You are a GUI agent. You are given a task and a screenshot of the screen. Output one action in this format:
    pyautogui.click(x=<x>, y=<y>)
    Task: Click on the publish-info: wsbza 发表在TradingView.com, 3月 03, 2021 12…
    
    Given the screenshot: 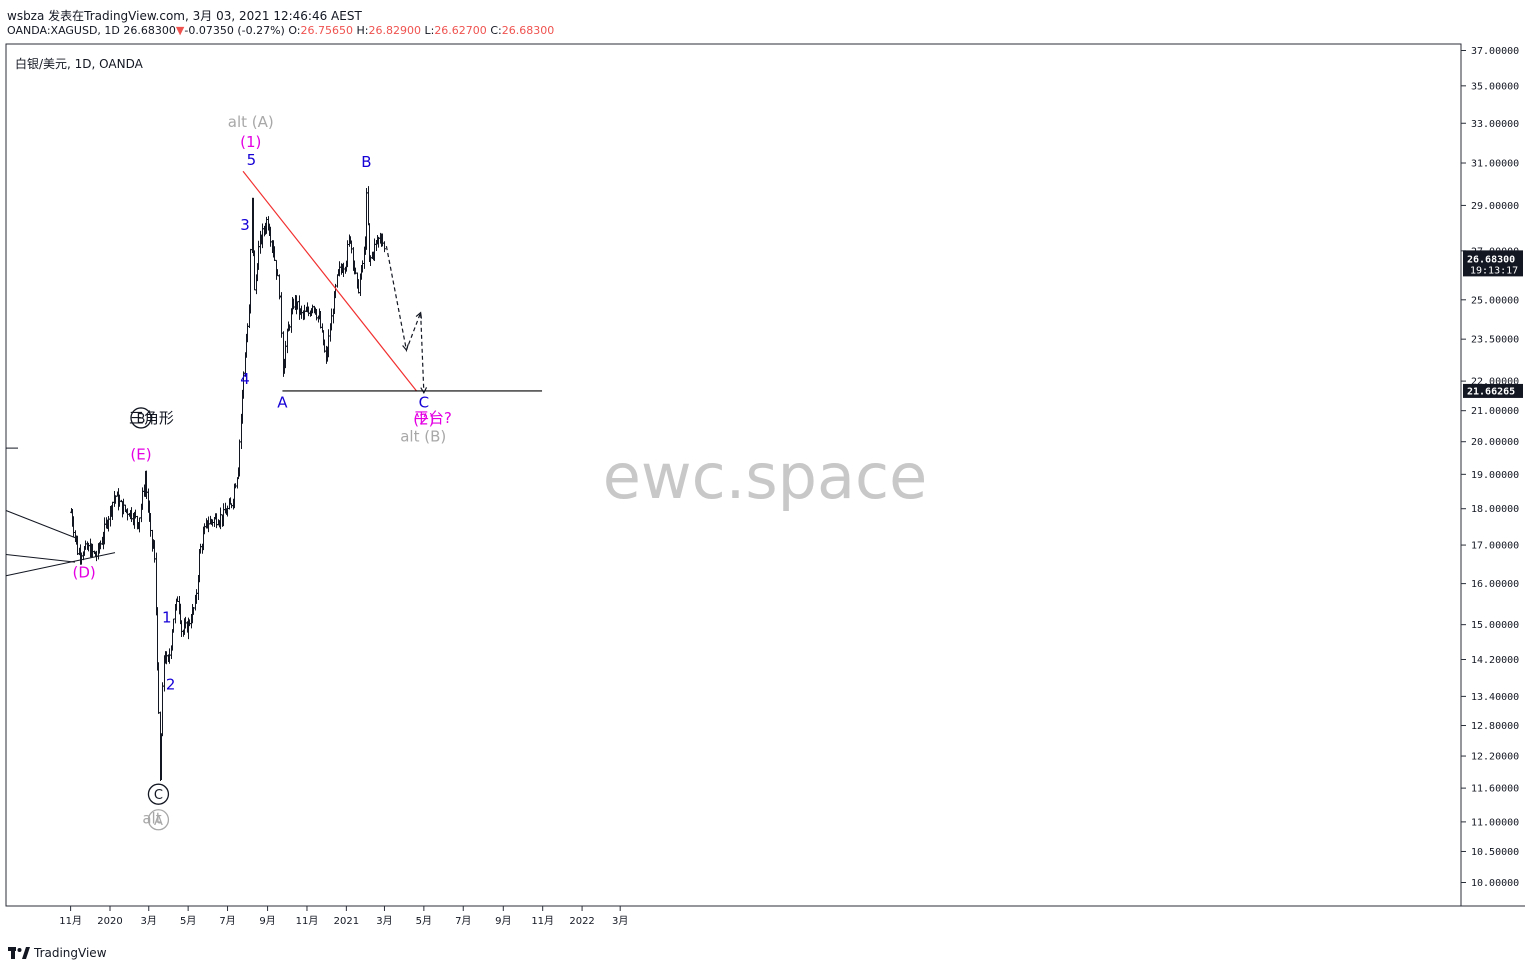 What is the action you would take?
    pyautogui.click(x=184, y=16)
    